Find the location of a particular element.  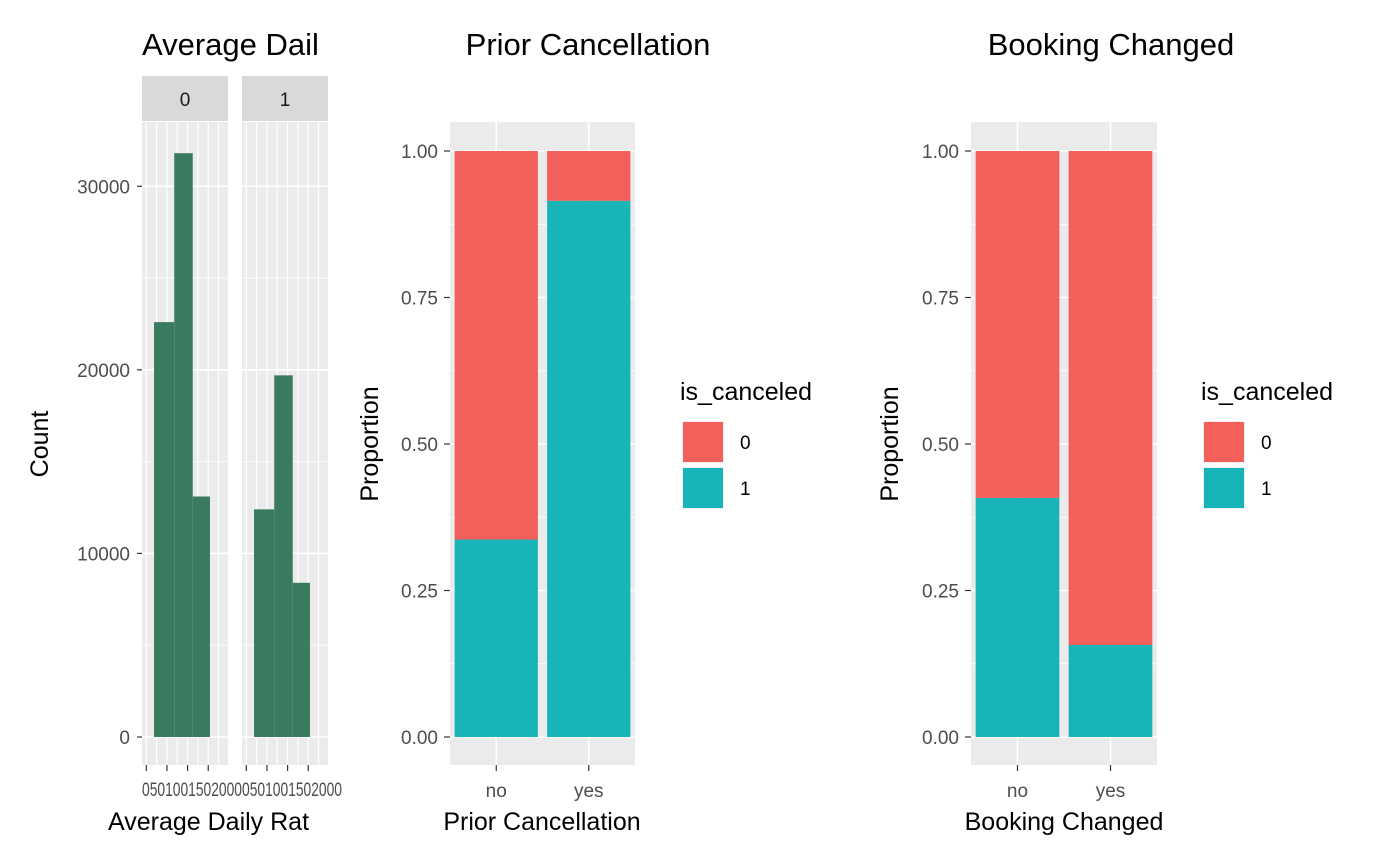

booking-changed-x-axis-title: Booking Changed is located at coordinates (1064, 822).